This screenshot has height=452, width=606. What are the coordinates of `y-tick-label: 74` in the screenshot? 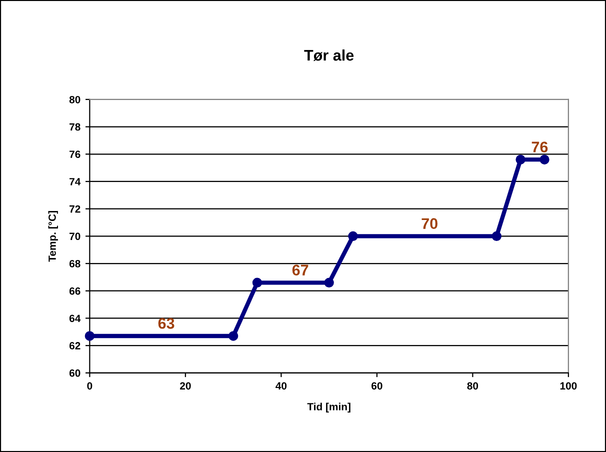 It's located at (75, 182).